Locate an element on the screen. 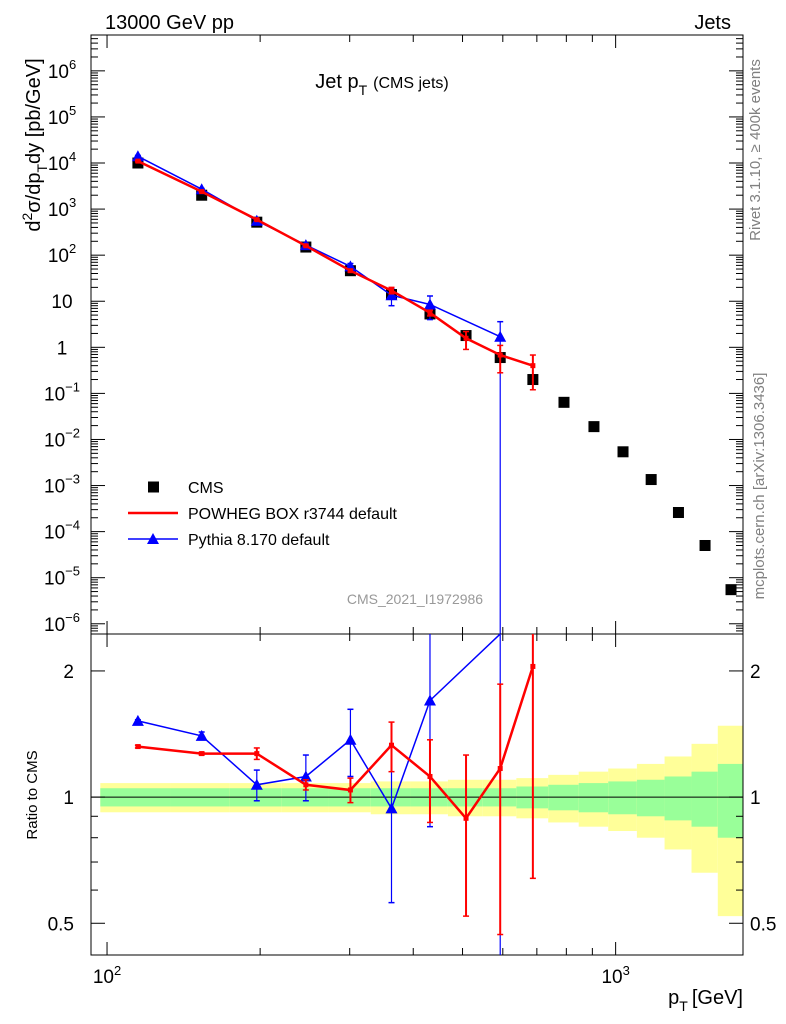  y-tick-label: 10³ is located at coordinates (62, 208).